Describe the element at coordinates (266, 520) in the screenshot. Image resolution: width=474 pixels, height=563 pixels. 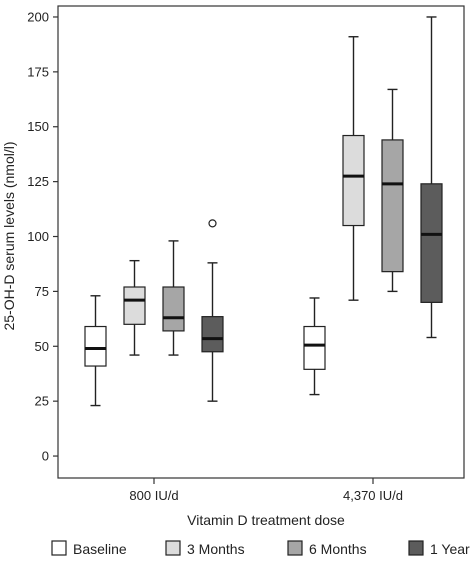
I see `x-axis-title: Vitamin D treatment dose` at that location.